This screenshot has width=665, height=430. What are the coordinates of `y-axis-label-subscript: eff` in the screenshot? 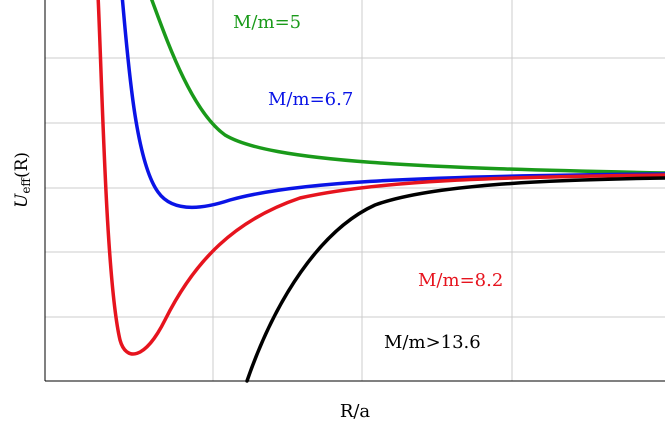 It's located at (26, 186).